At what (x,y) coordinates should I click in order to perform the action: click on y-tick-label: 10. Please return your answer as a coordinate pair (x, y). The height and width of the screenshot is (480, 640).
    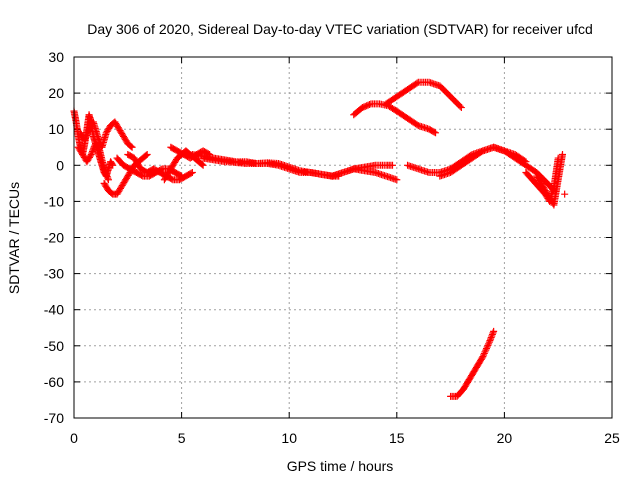
    Looking at the image, I should click on (56, 129).